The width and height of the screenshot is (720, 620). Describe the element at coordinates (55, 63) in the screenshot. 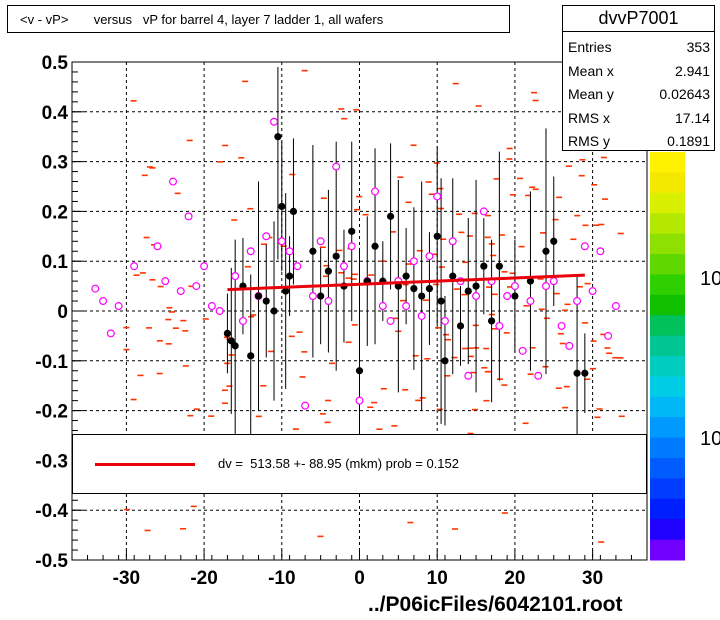

I see `y-tick-label: 0.5` at that location.